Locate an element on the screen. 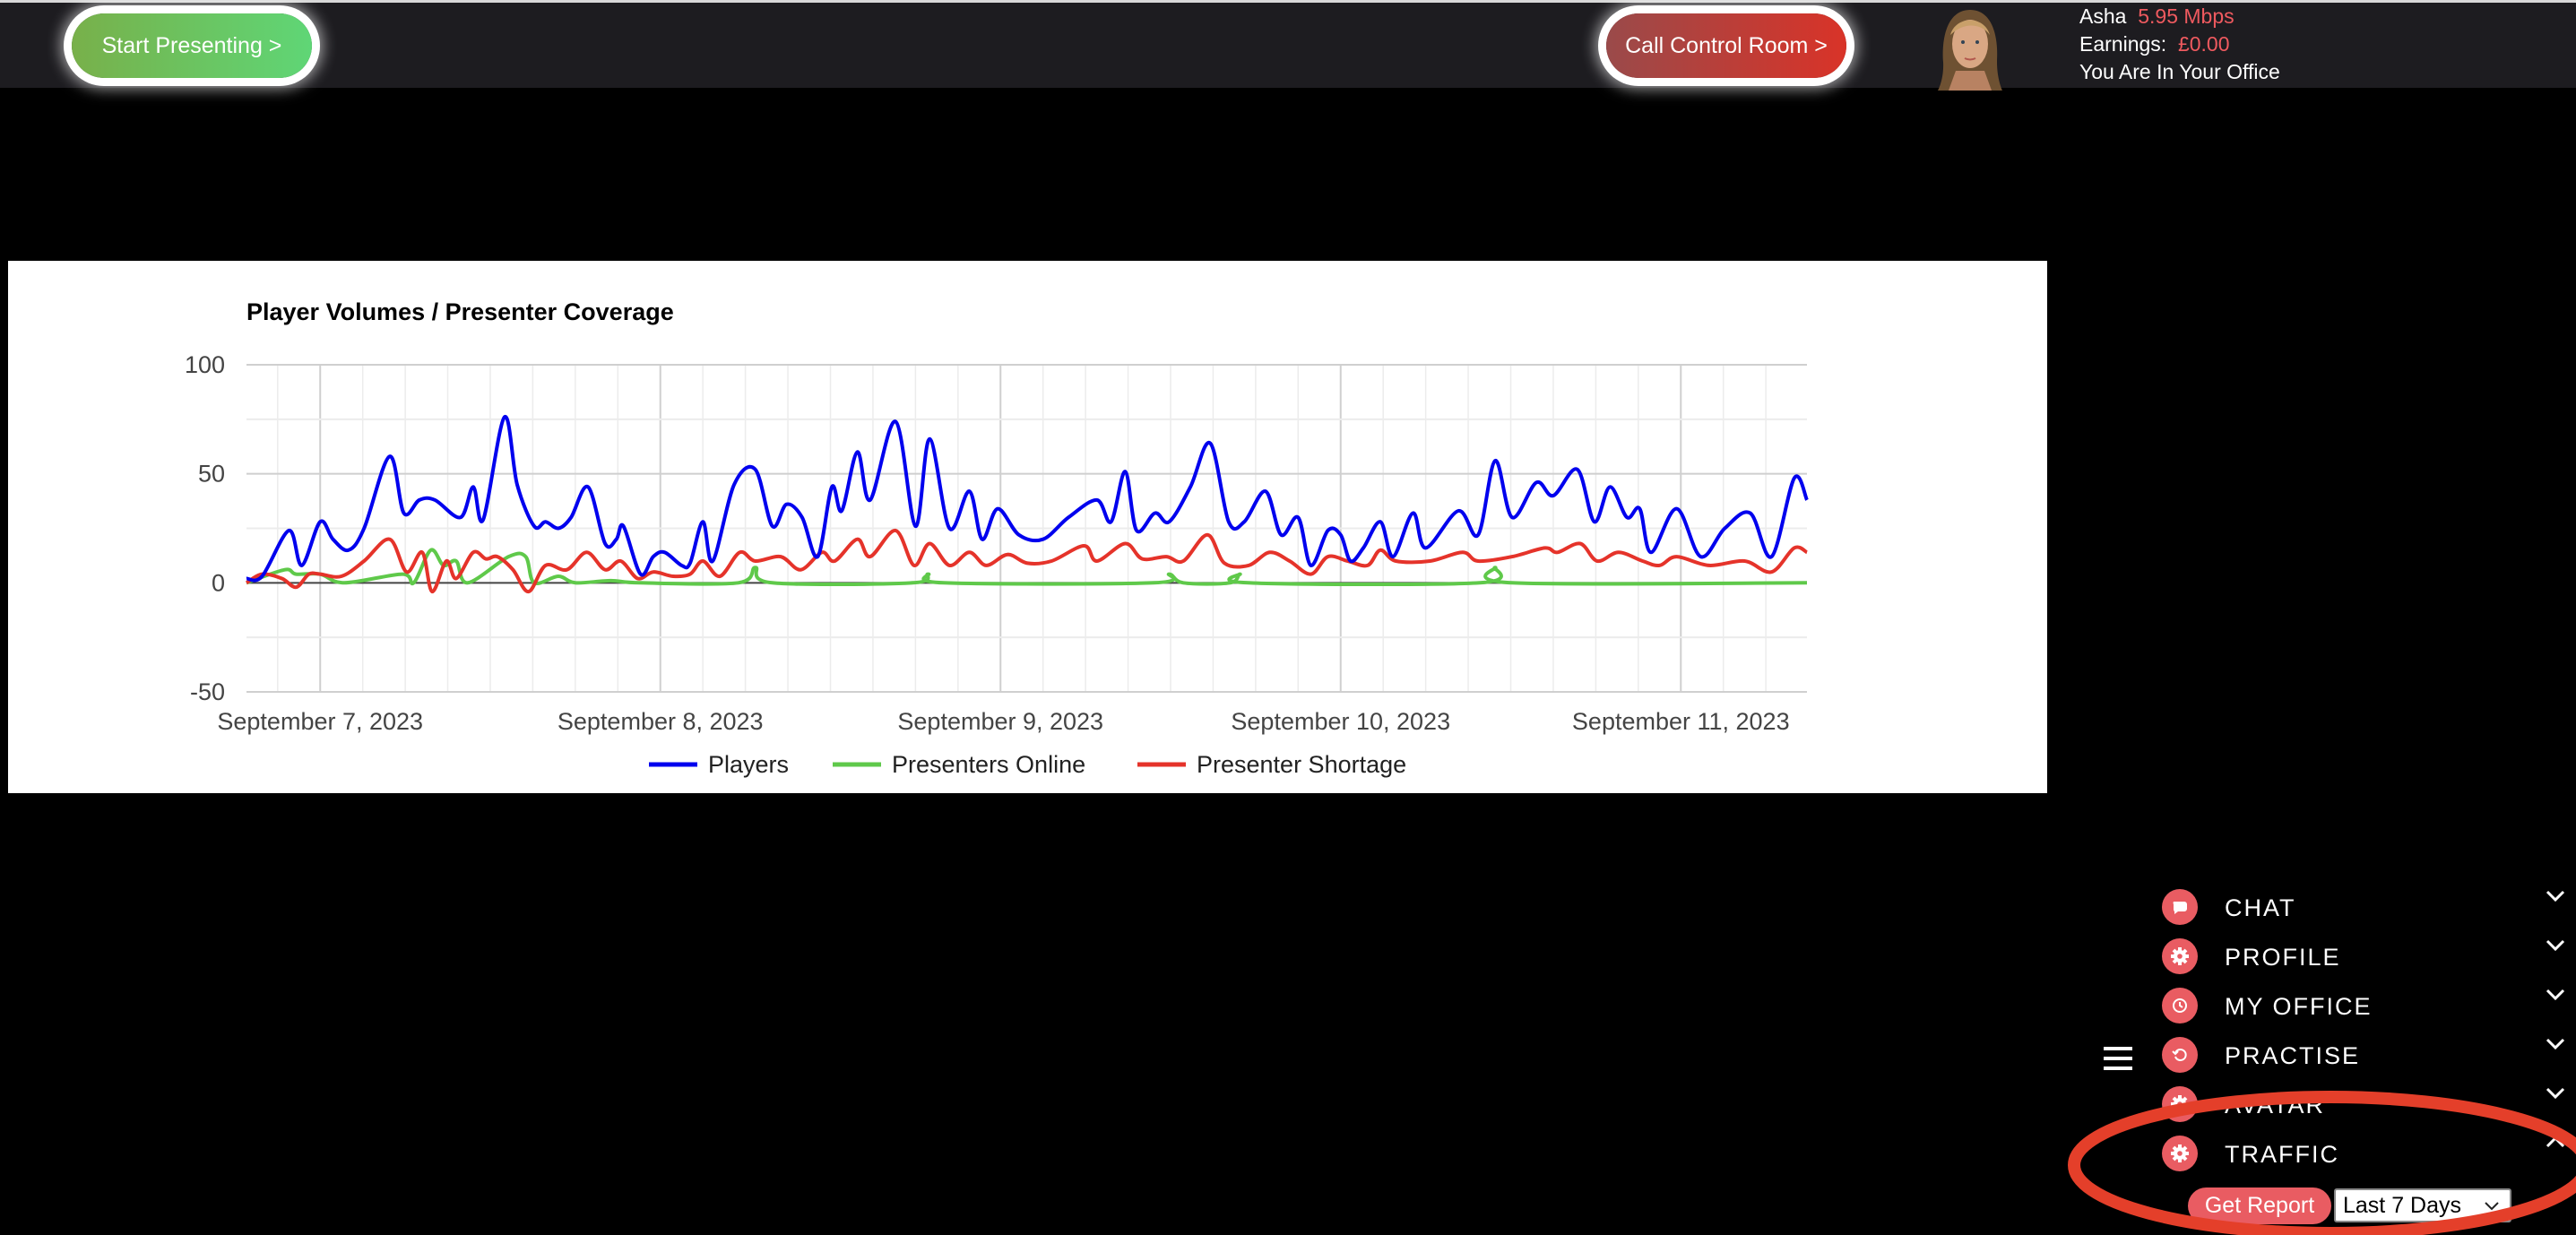  menu-item-label: PRACTISE is located at coordinates (2293, 1055).